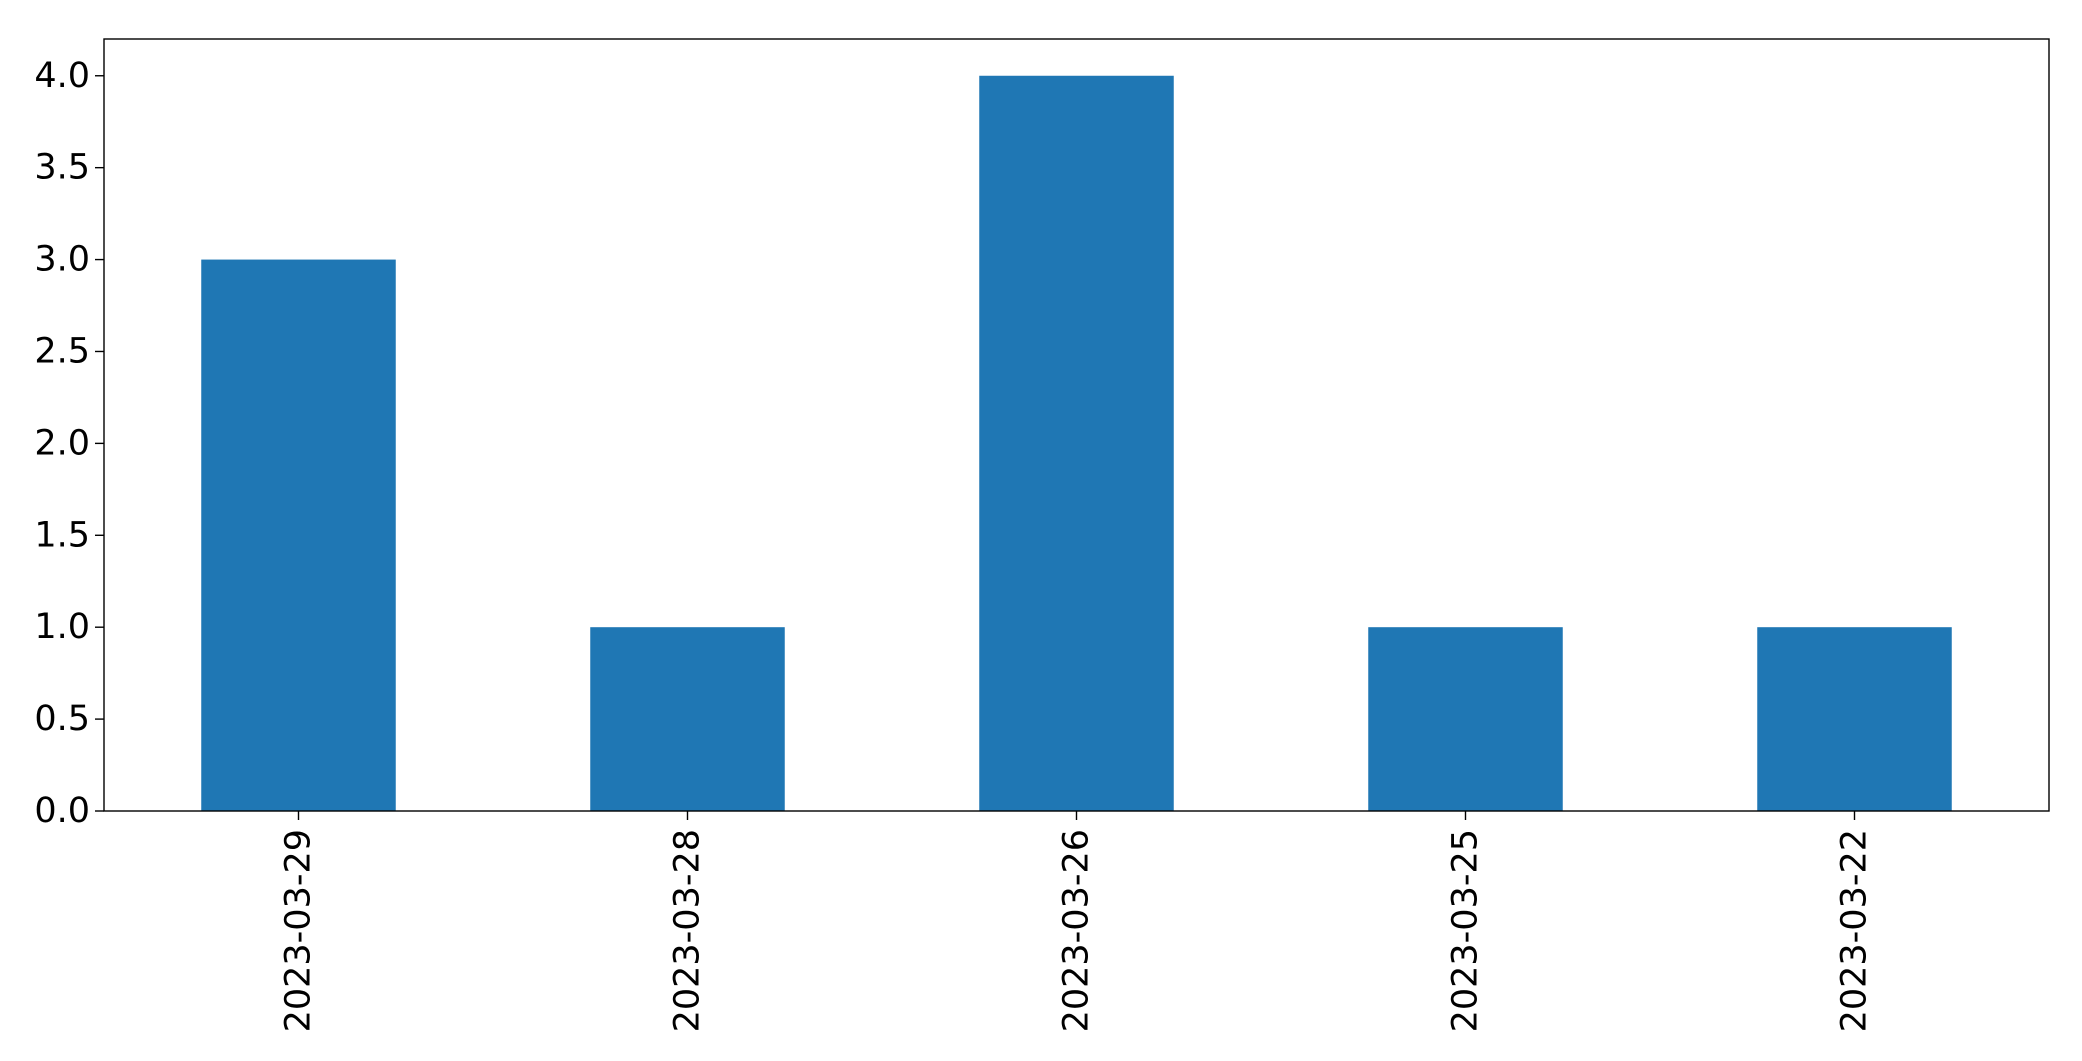  Describe the element at coordinates (62, 627) in the screenshot. I see `y-tick-label: 1.0` at that location.